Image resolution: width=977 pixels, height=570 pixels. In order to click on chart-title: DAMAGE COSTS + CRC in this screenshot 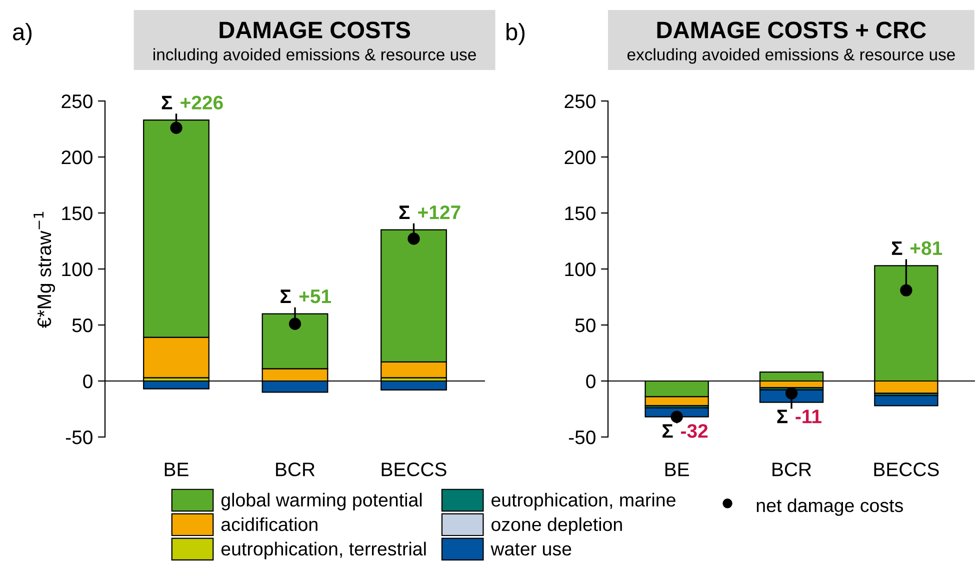, I will do `click(791, 30)`.